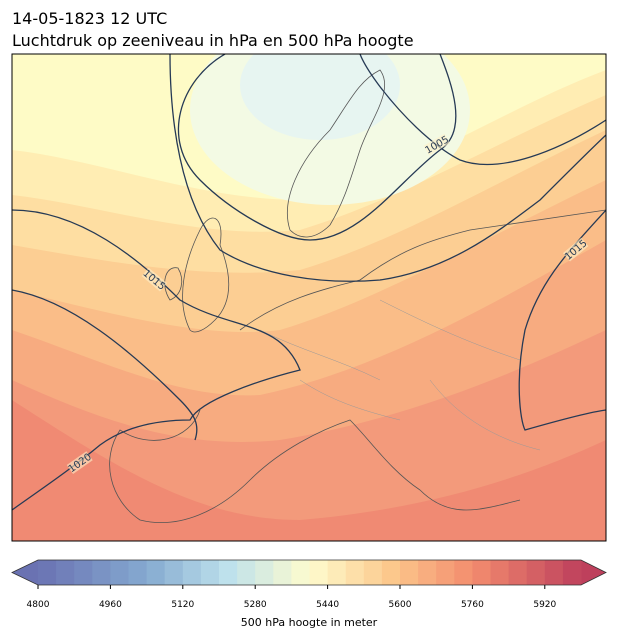 Image resolution: width=618 pixels, height=639 pixels. What do you see at coordinates (327, 605) in the screenshot?
I see `colorbar-tick-label: 5440` at bounding box center [327, 605].